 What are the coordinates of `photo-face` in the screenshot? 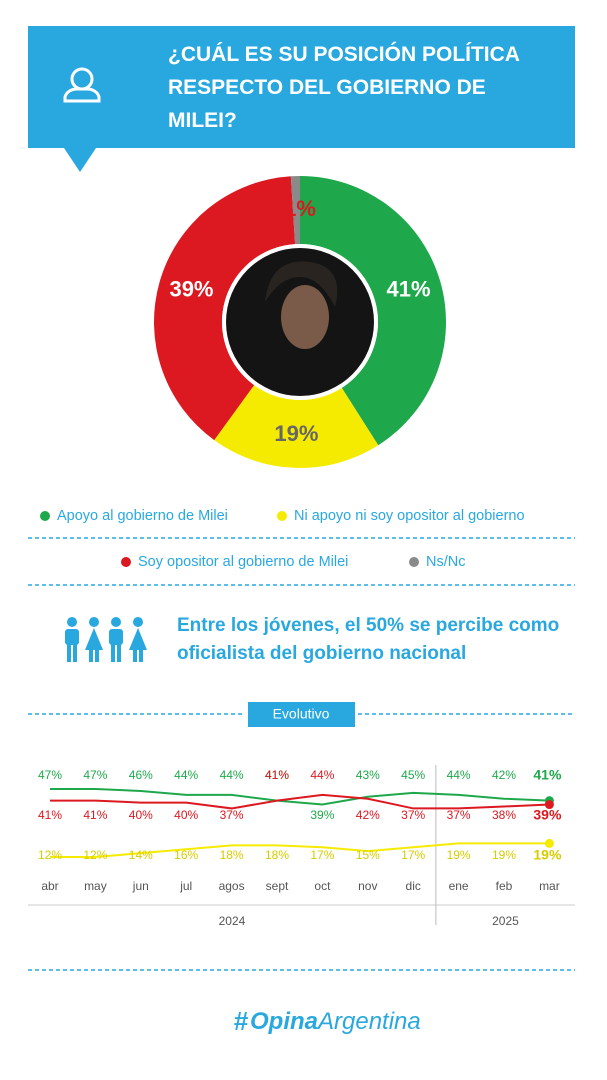 It's located at (305, 317).